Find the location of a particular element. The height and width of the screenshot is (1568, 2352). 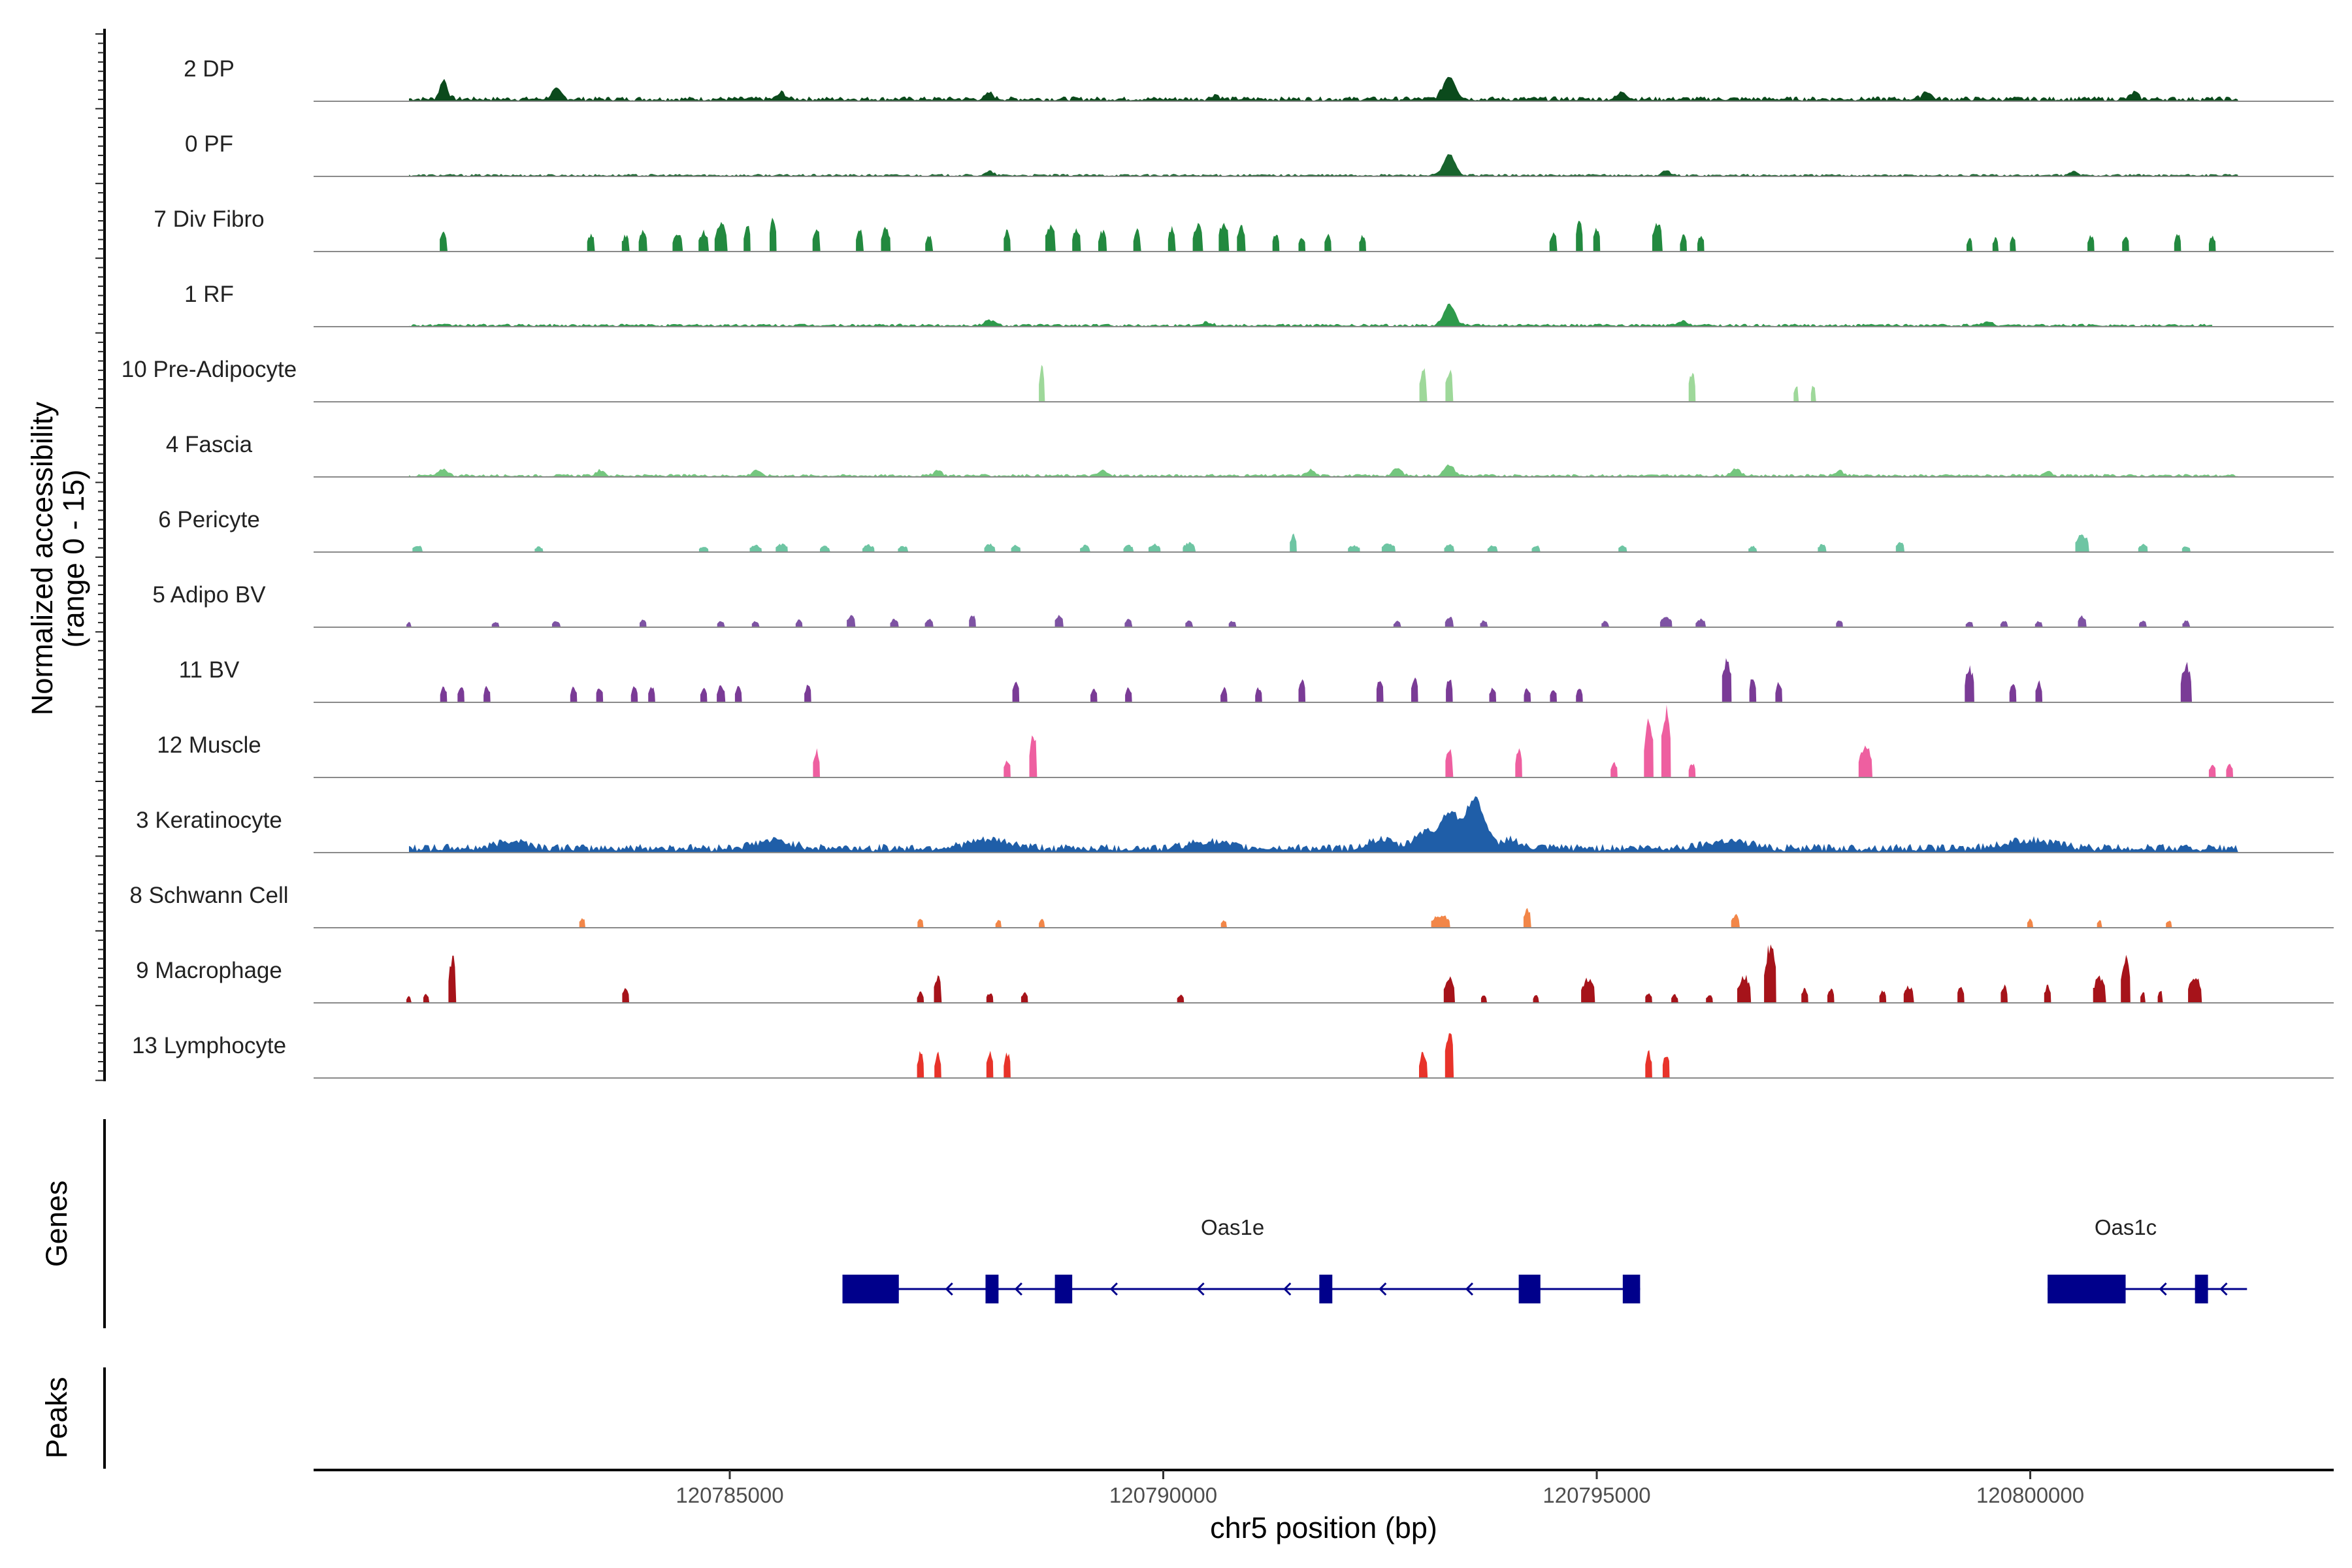

track-label: 9 Macrophage is located at coordinates (209, 970).